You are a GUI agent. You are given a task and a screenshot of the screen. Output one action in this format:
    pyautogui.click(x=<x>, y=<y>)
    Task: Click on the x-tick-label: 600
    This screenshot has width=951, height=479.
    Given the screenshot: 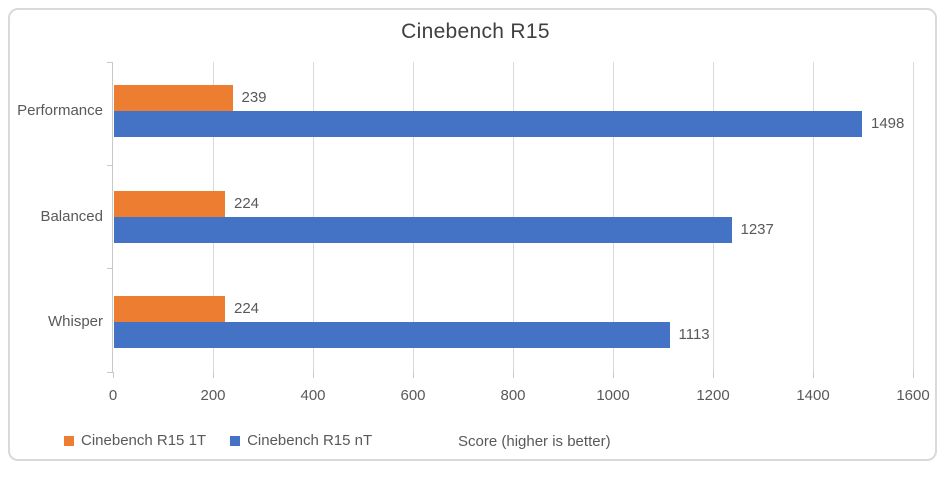 What is the action you would take?
    pyautogui.click(x=413, y=395)
    